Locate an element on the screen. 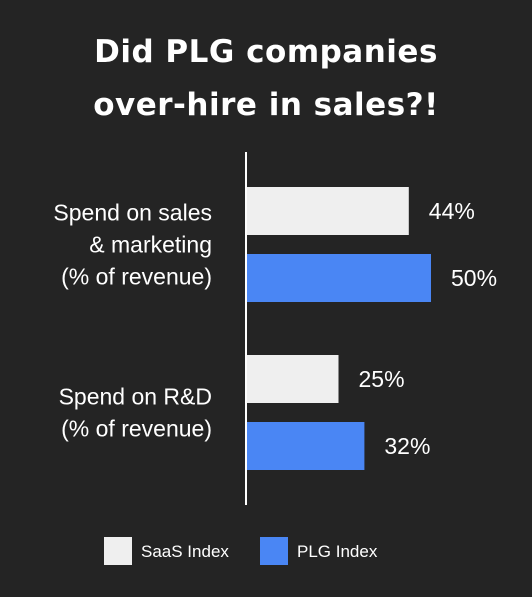 The image size is (532, 597). category-label-0-line-0: Spend on sales is located at coordinates (132, 213).